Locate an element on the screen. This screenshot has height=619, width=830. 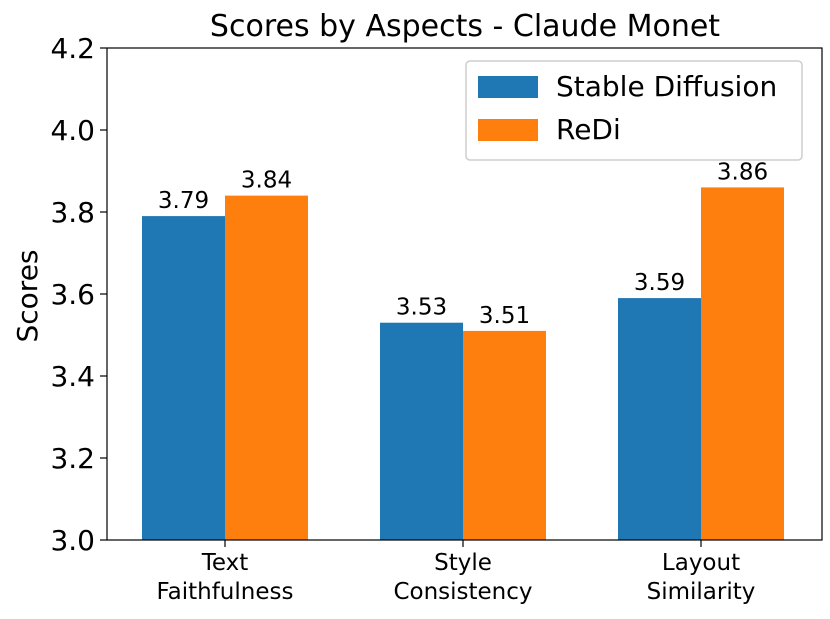
legend-swatch-stable-diffusion is located at coordinates (508, 87).